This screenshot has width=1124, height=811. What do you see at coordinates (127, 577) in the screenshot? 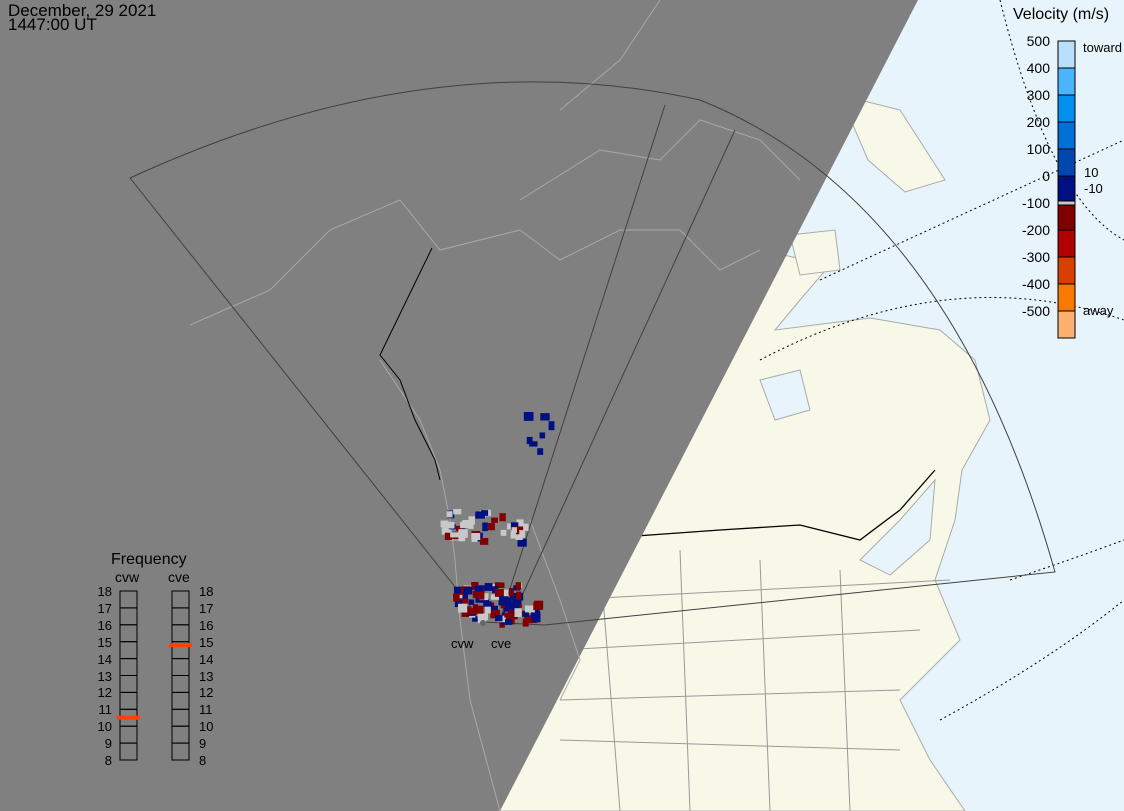
I see `radar-name-cvw: cvw` at bounding box center [127, 577].